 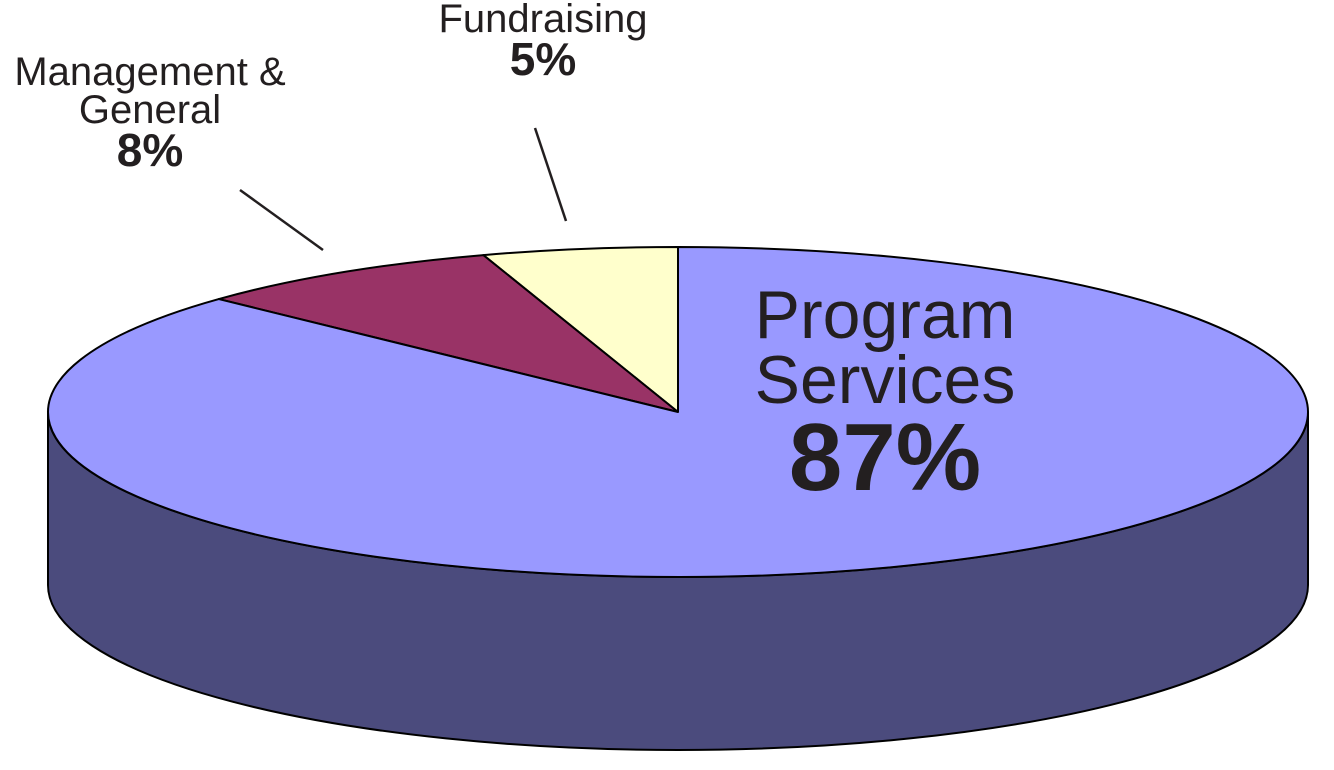 What do you see at coordinates (150, 150) in the screenshot?
I see `value-label: 8%` at bounding box center [150, 150].